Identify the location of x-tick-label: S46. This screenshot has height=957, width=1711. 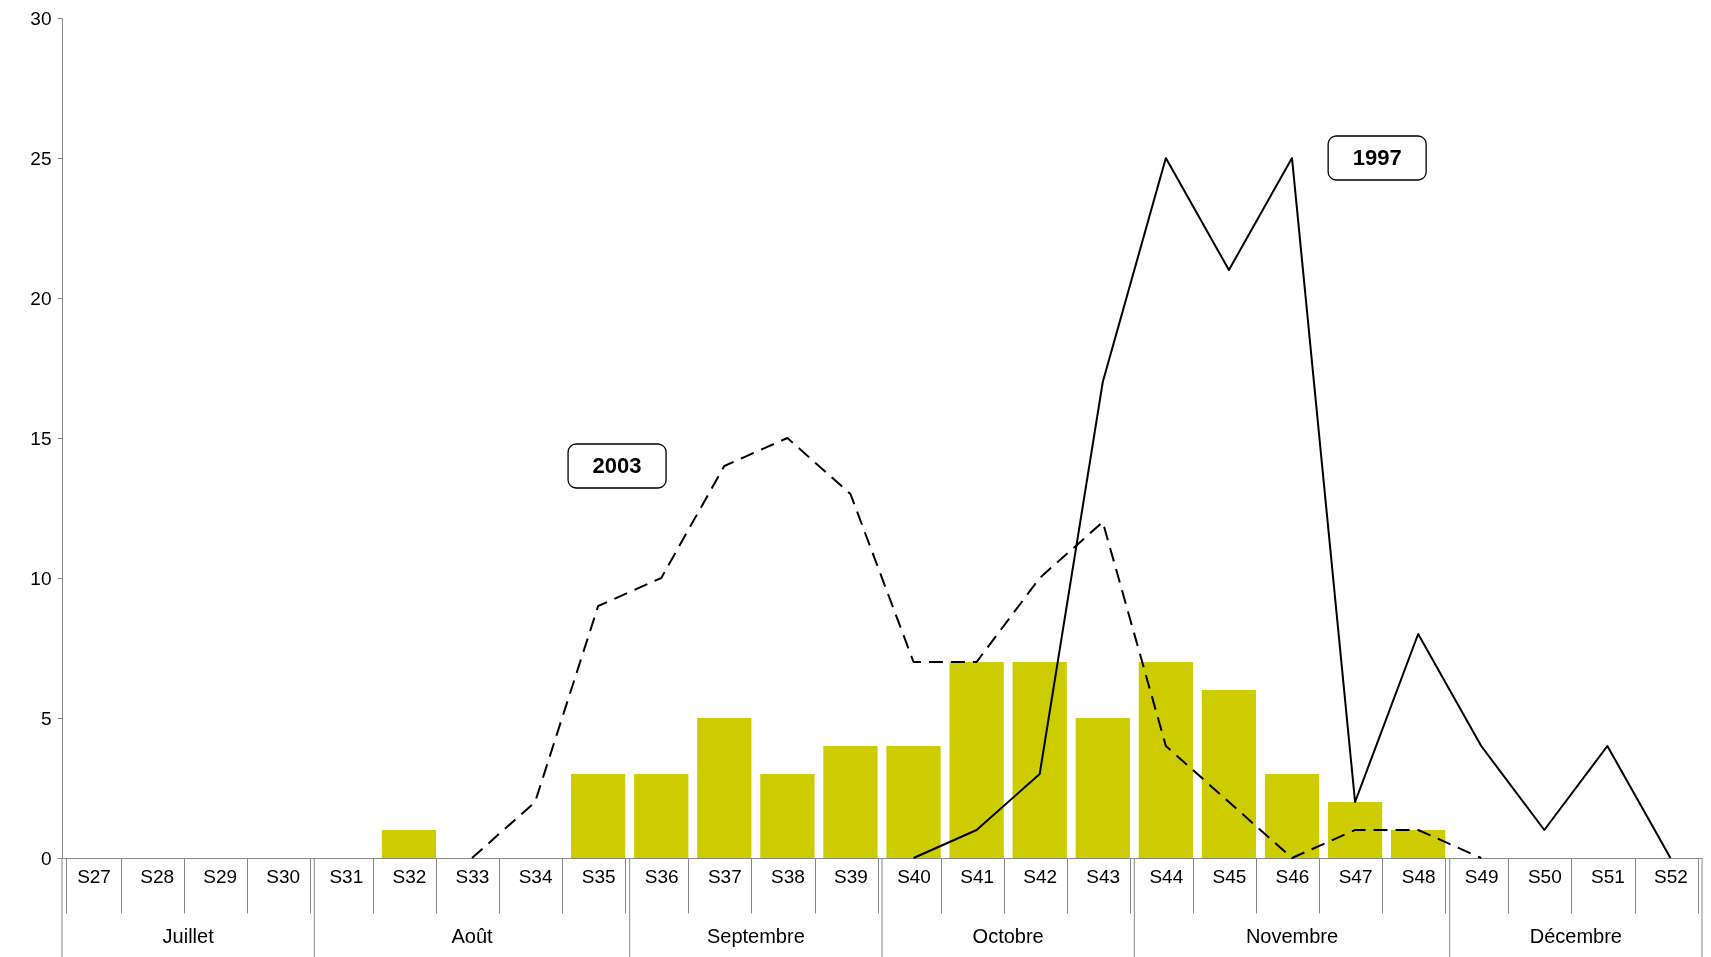
(1292, 876).